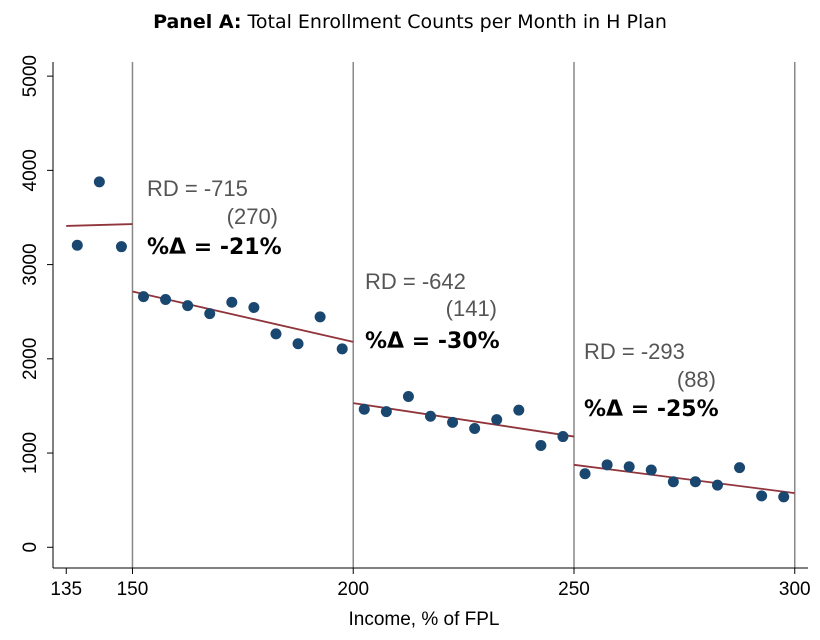 The height and width of the screenshot is (640, 820). Describe the element at coordinates (197, 22) in the screenshot. I see `title-label: Panel A:` at that location.